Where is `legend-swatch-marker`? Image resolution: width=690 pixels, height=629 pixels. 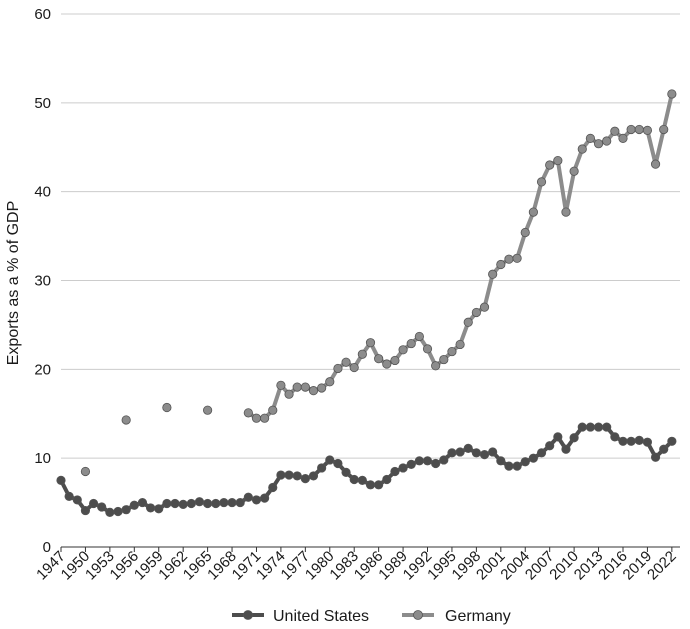 legend-swatch-marker is located at coordinates (418, 615).